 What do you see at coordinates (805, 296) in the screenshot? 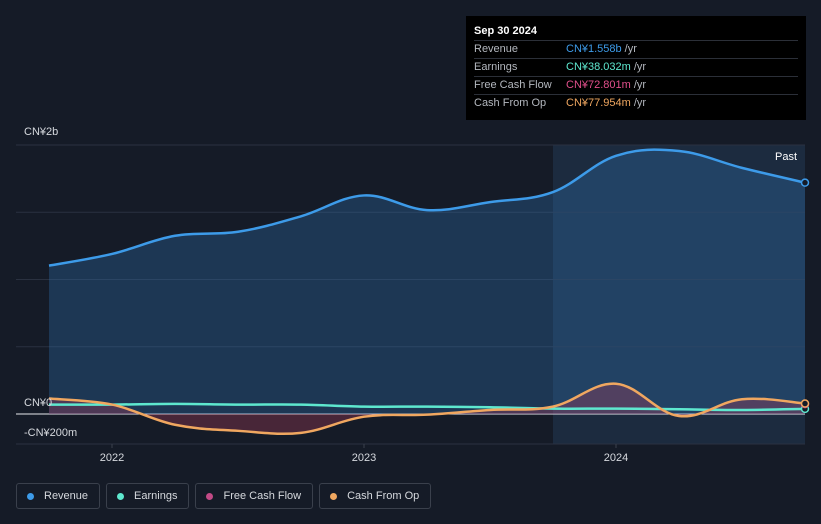
I see `series-end-markers` at bounding box center [805, 296].